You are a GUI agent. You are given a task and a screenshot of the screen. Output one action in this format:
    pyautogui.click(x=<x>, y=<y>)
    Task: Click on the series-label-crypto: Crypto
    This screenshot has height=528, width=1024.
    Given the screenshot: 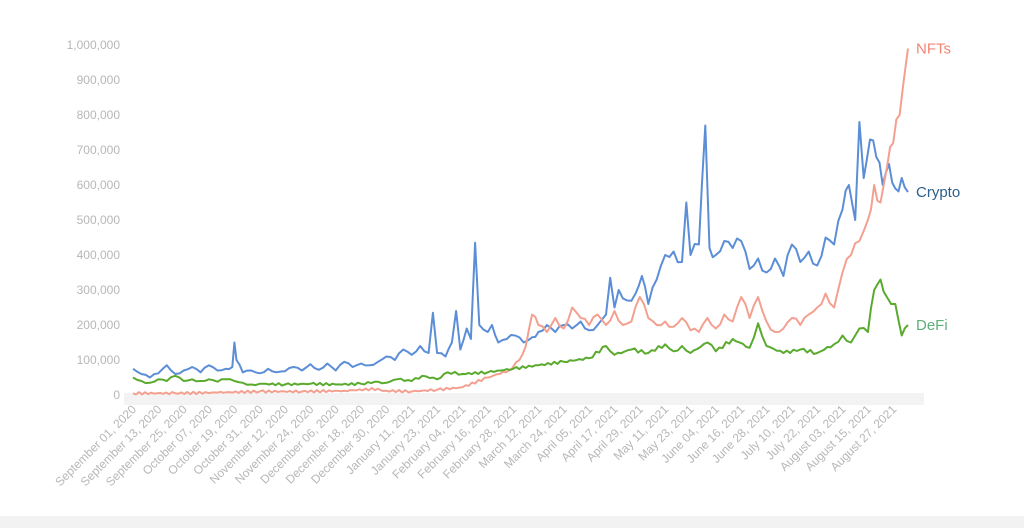 What is the action you would take?
    pyautogui.click(x=938, y=192)
    